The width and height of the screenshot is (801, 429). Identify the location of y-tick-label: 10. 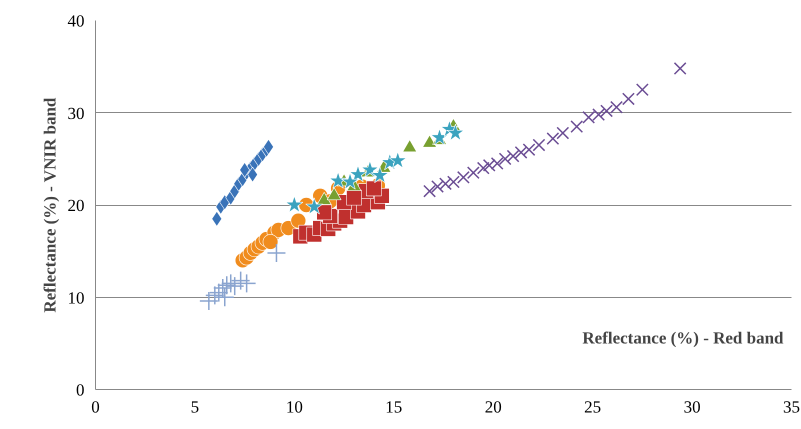
(76, 298).